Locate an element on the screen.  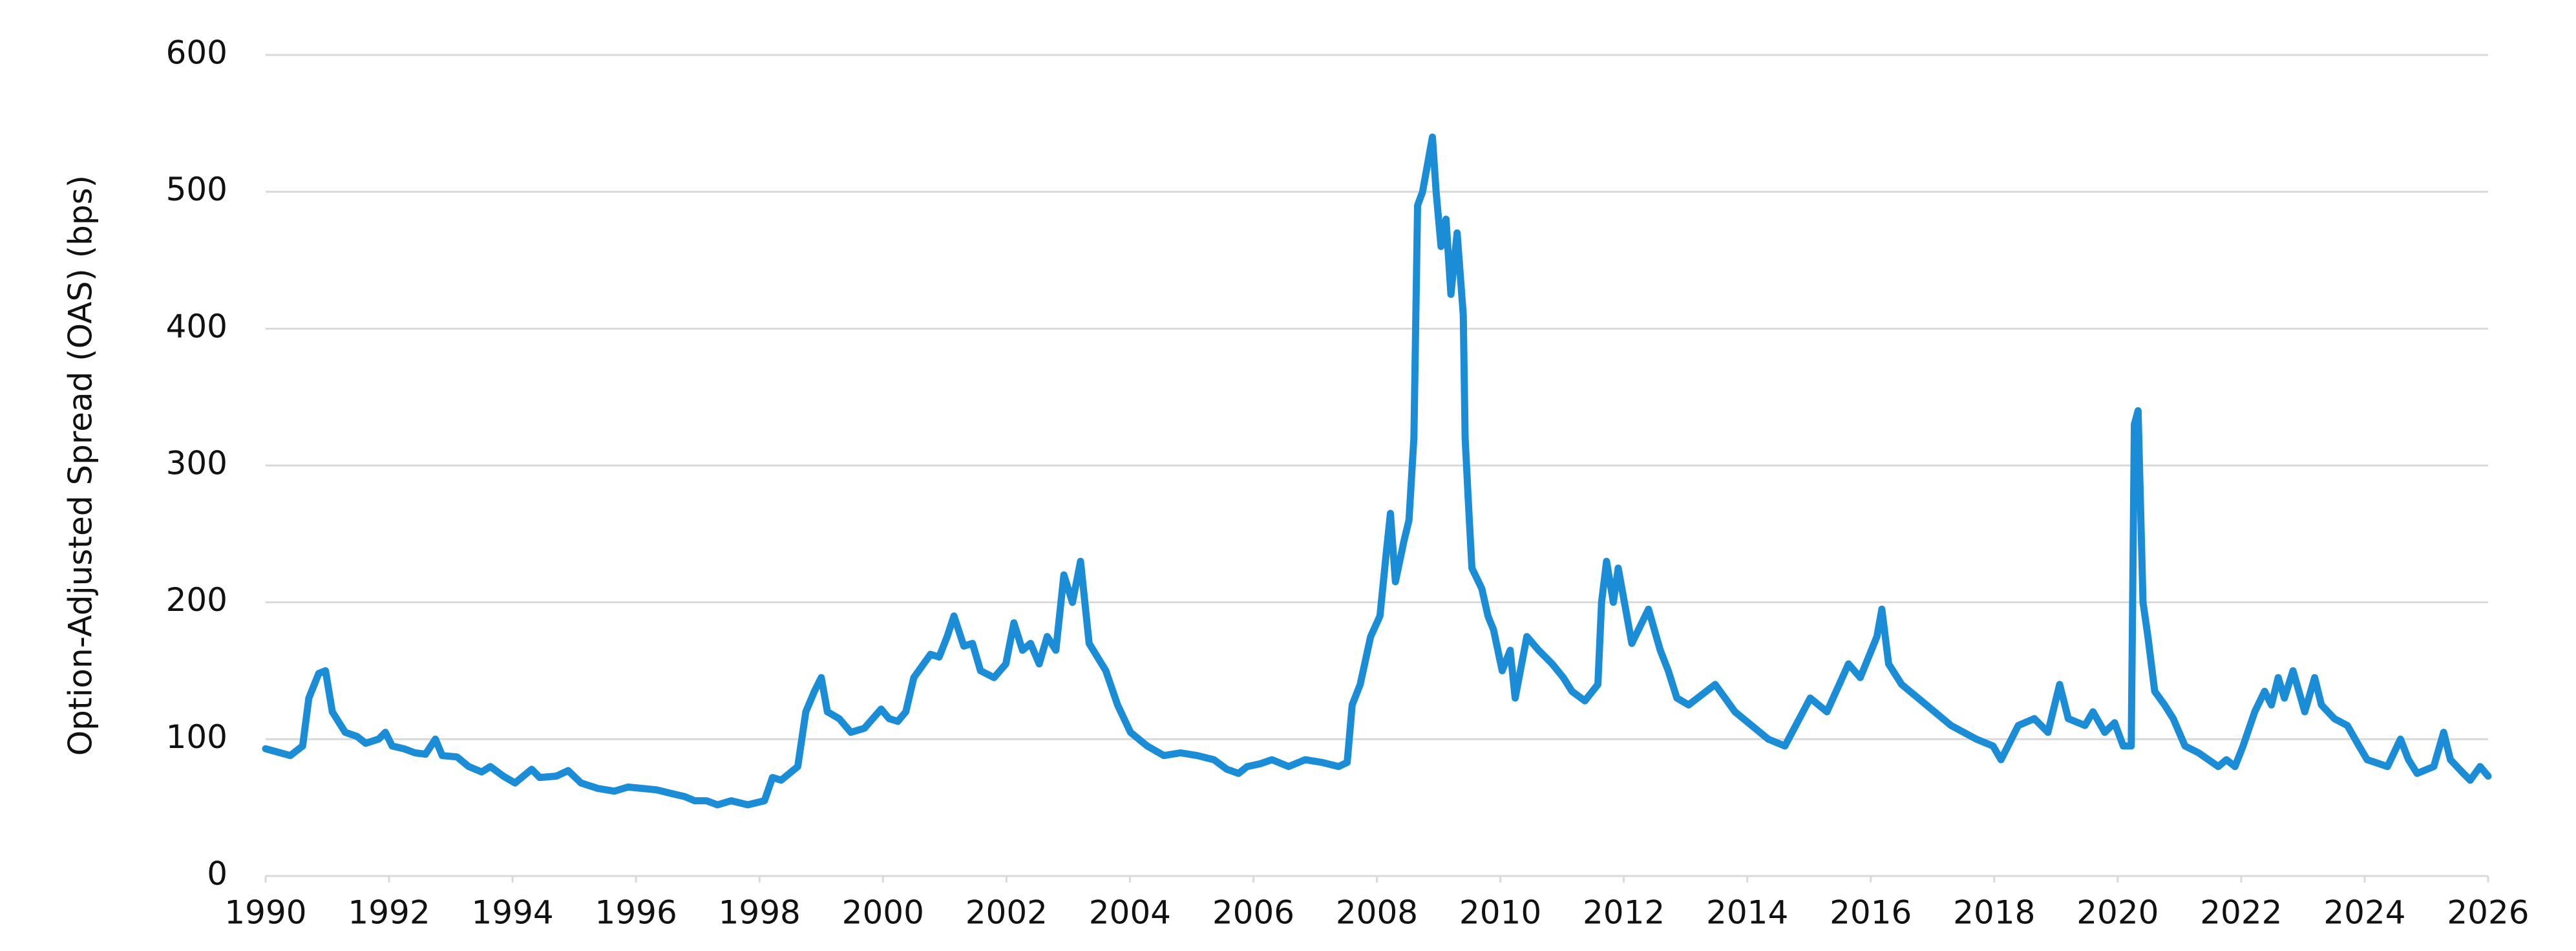
y-tick-label: 0 is located at coordinates (217, 874).